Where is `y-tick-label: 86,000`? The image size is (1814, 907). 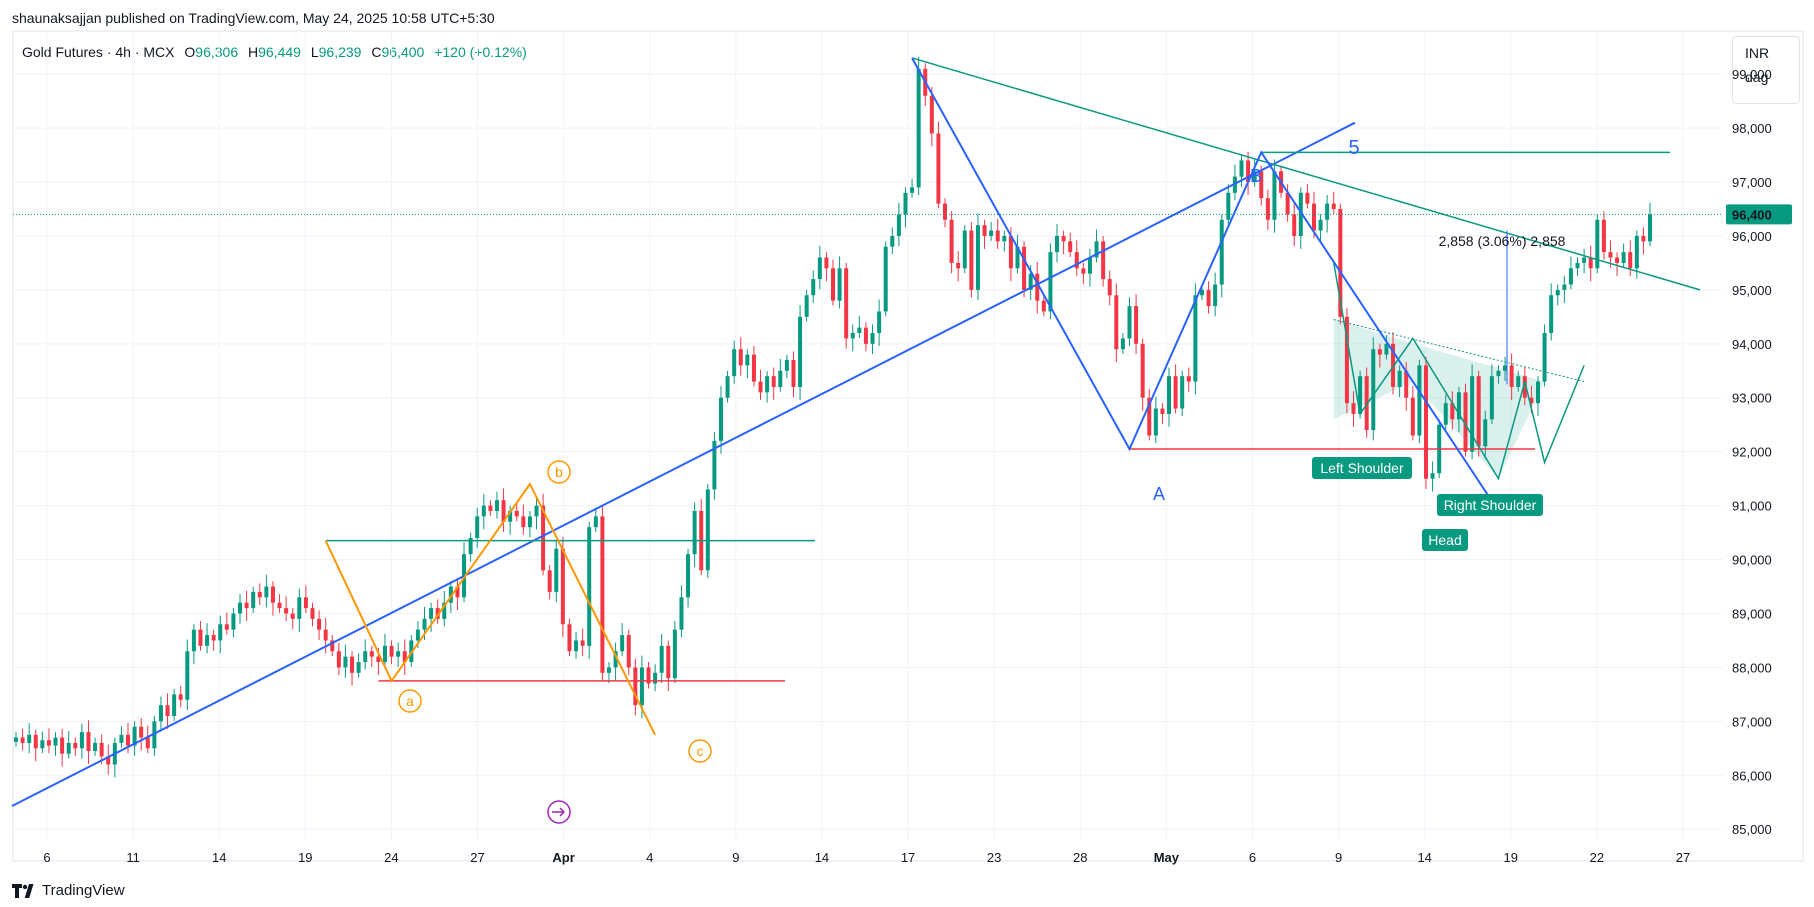
y-tick-label: 86,000 is located at coordinates (1752, 775).